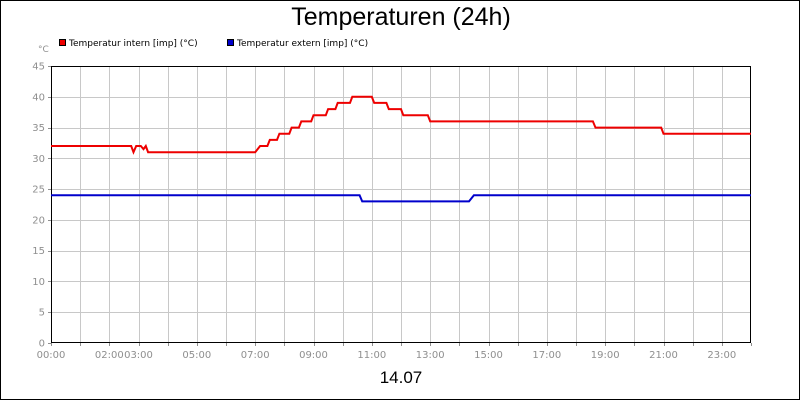  I want to click on x-tick-label: 15:00, so click(488, 355).